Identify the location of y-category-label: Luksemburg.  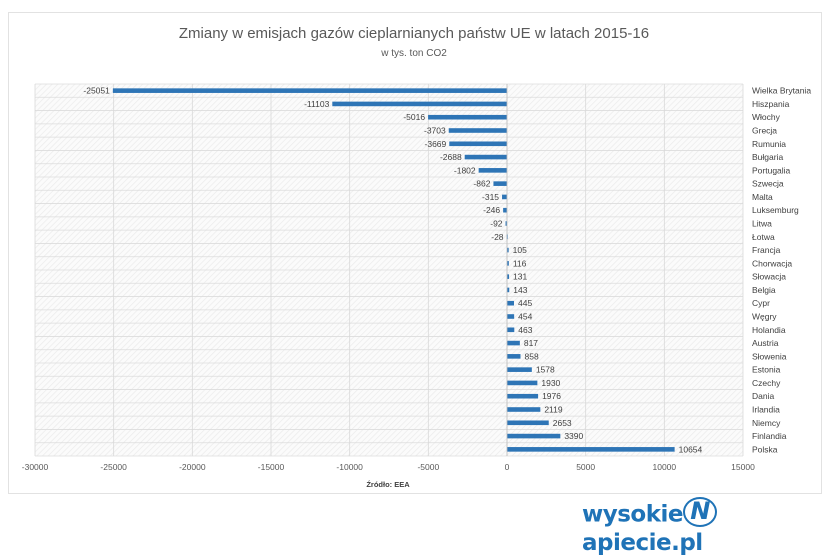
(775, 210).